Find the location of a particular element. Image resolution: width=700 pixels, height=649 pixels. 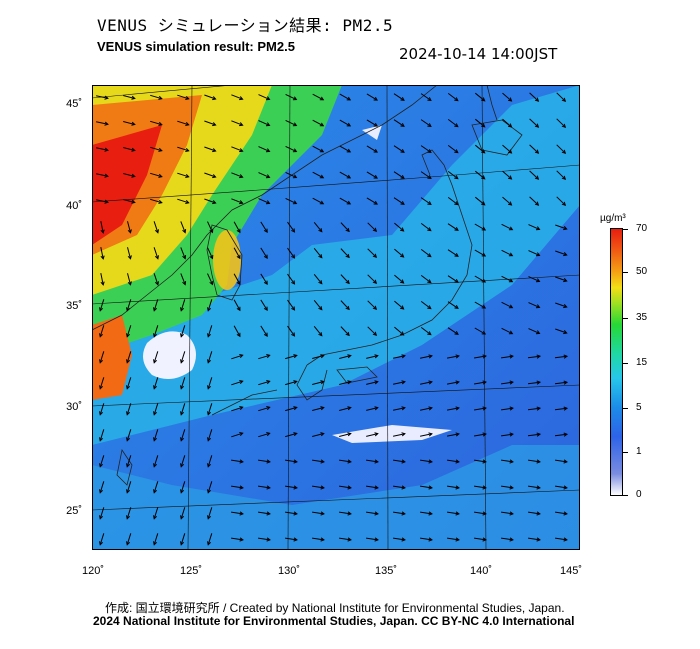

colorbar-label: 50 is located at coordinates (642, 271).